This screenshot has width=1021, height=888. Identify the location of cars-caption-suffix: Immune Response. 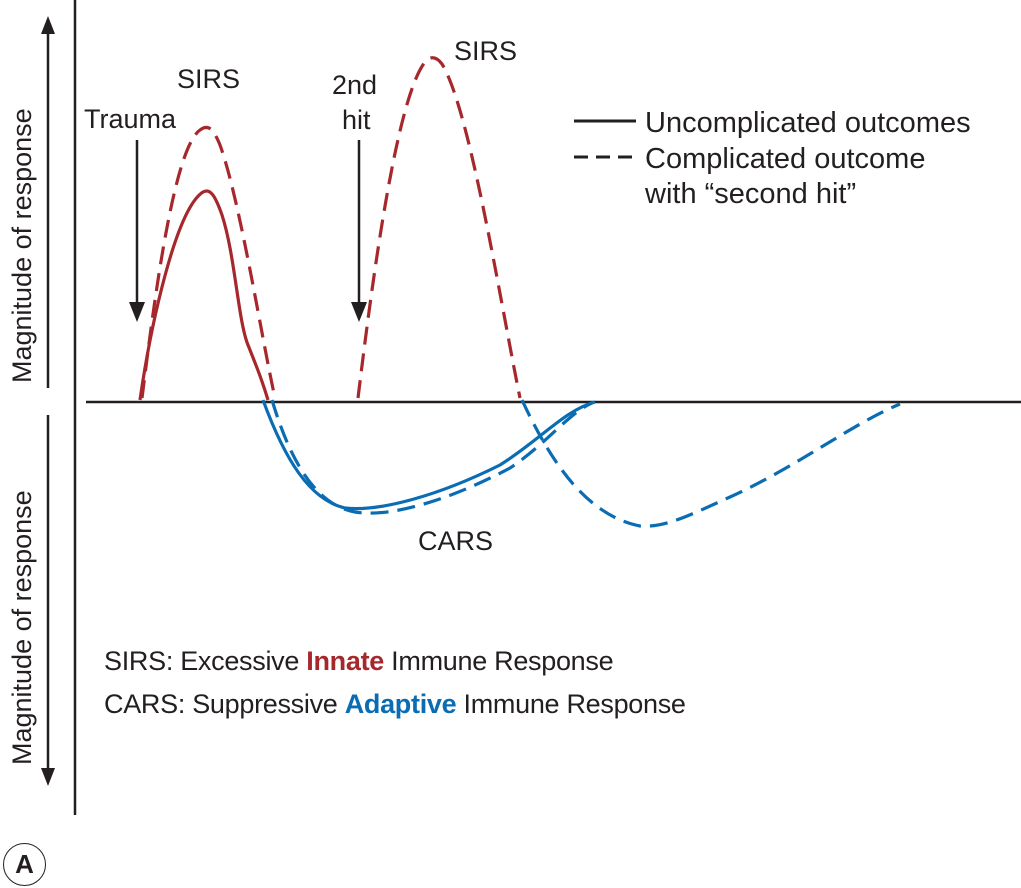
(571, 704).